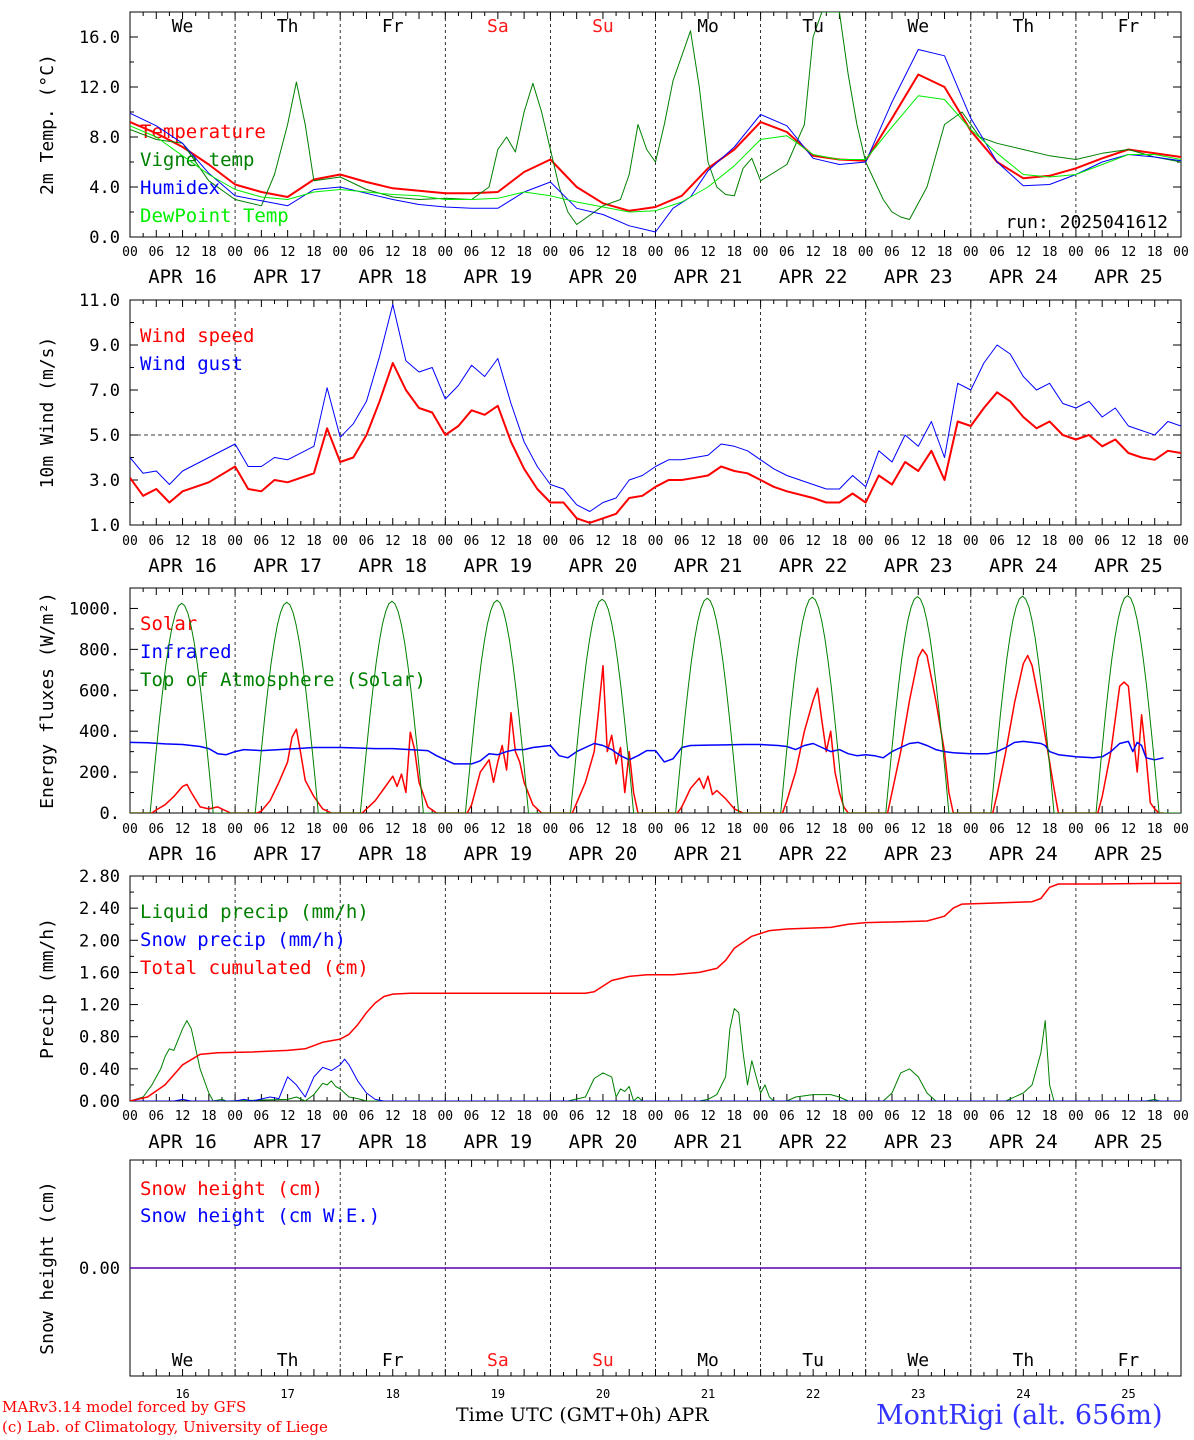 The width and height of the screenshot is (1194, 1440). Describe the element at coordinates (104, 138) in the screenshot. I see `y-tick-label: 8.0` at that location.